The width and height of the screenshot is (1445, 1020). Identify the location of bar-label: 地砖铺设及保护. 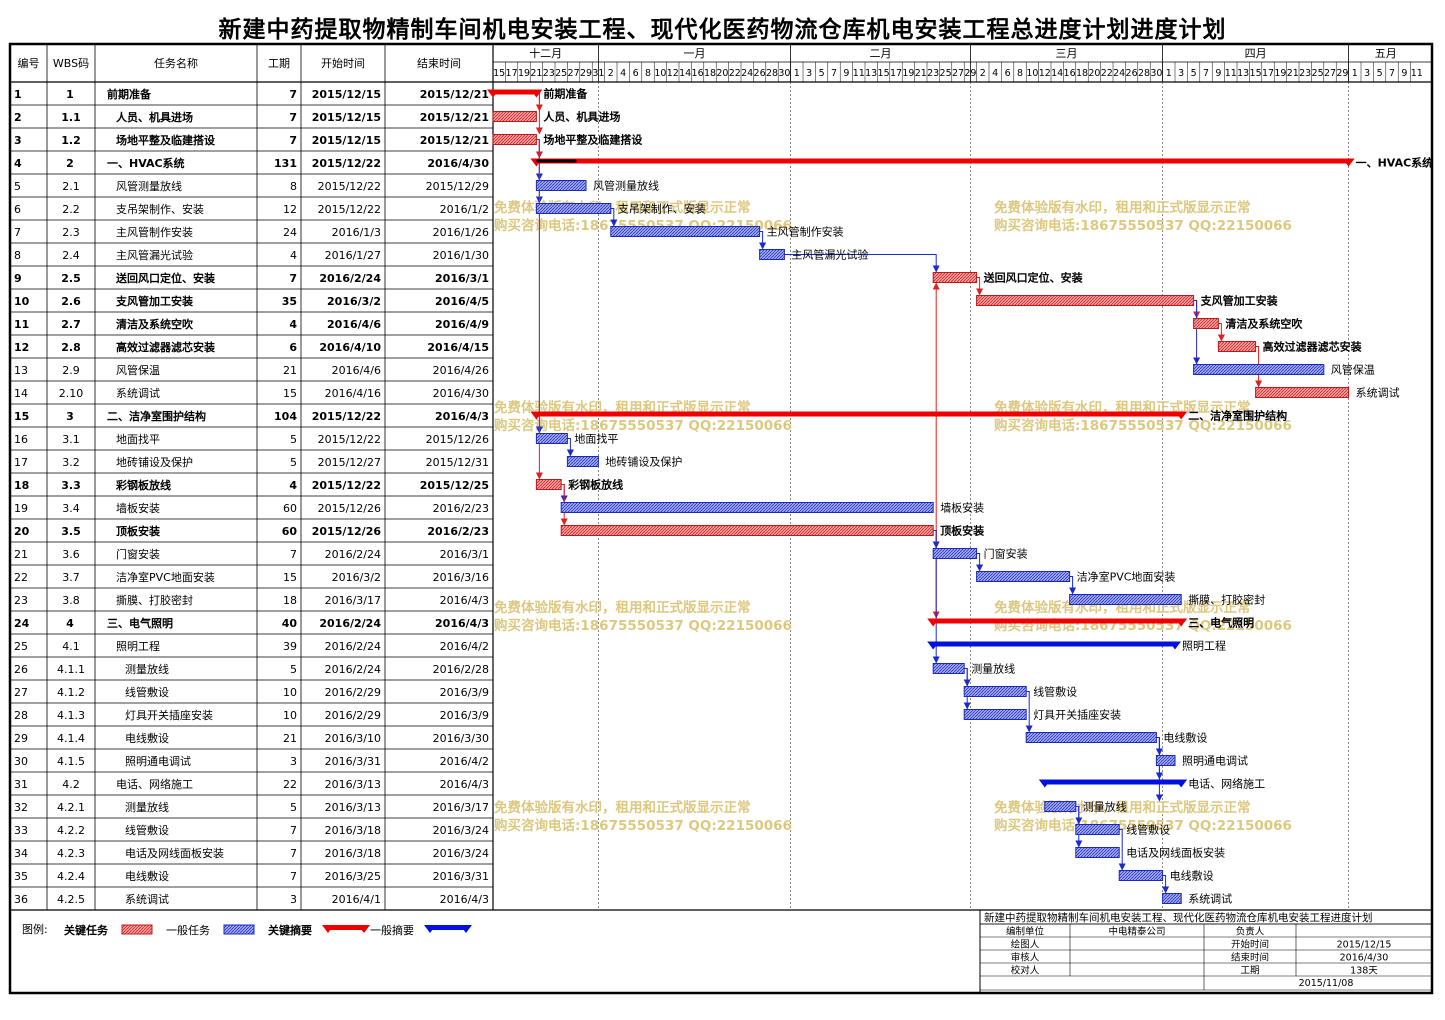
(643, 462).